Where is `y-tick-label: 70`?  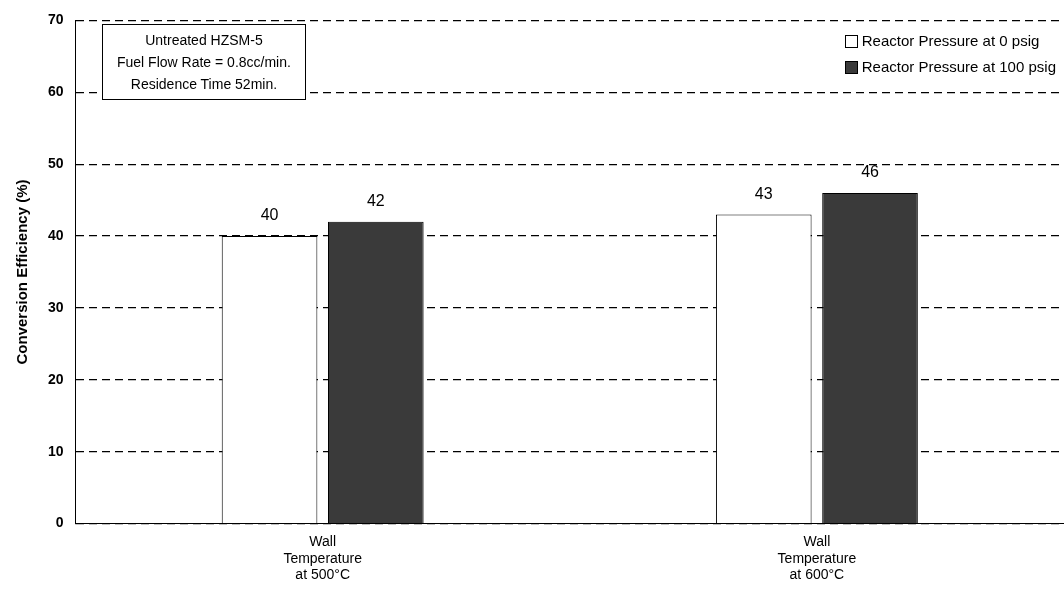 y-tick-label: 70 is located at coordinates (55, 19).